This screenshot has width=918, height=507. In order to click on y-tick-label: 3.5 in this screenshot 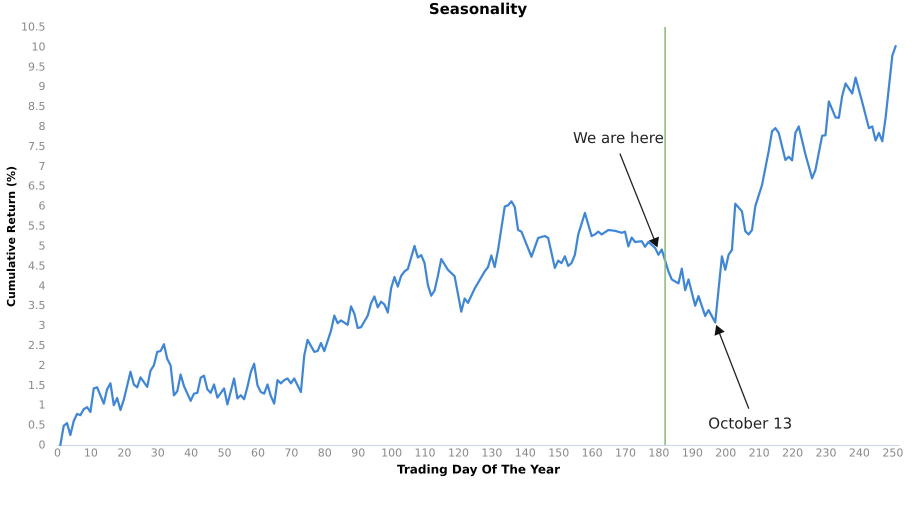, I will do `click(37, 305)`.